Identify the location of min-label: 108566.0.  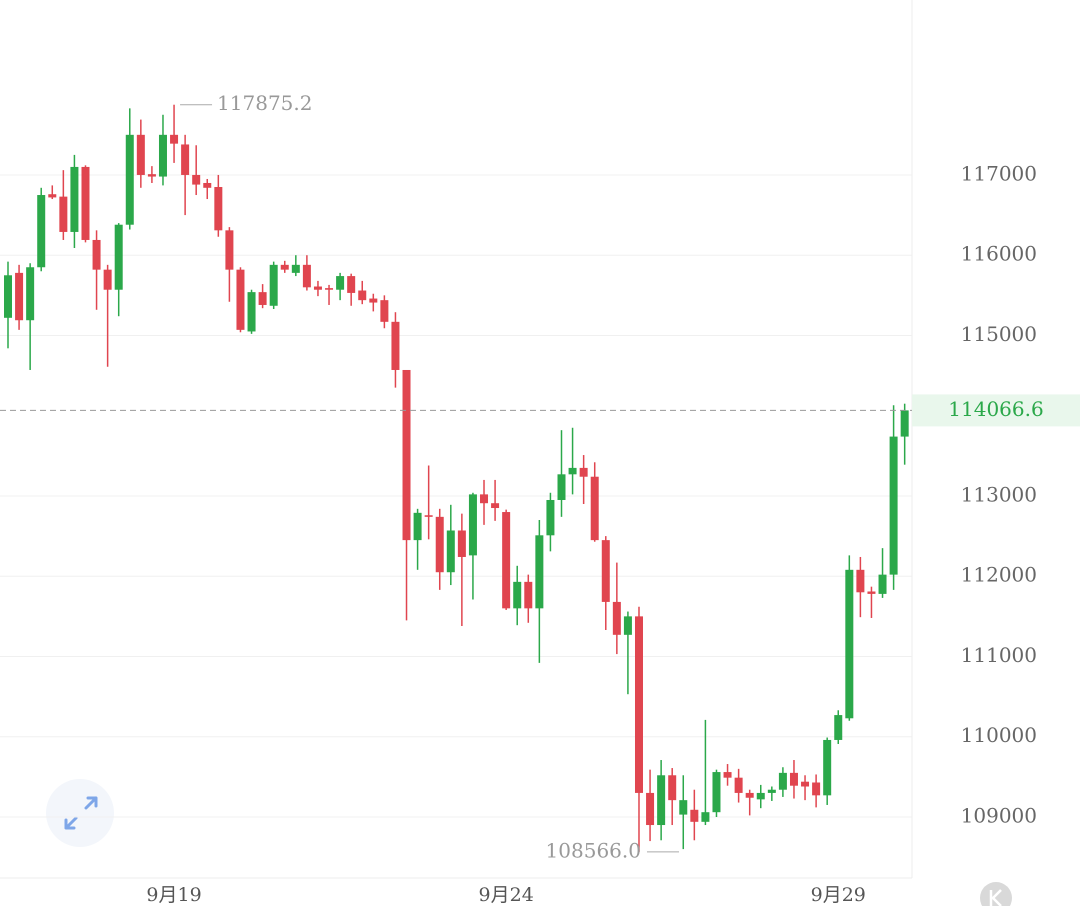
(593, 850).